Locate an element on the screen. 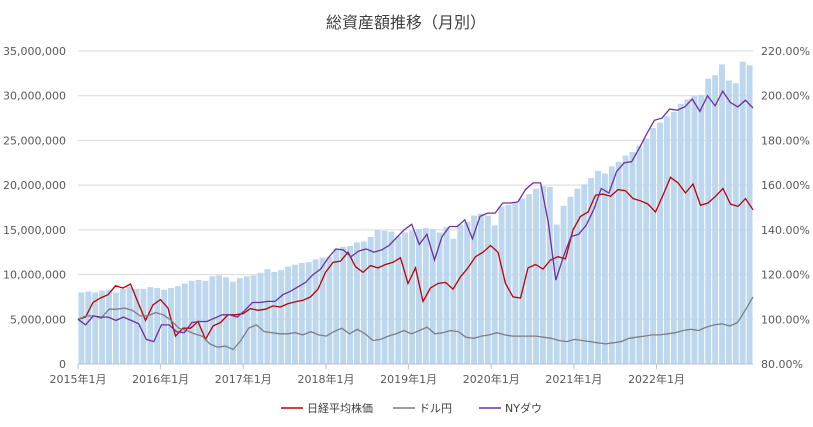 The width and height of the screenshot is (813, 427). x-tick-label: 2017年1月 is located at coordinates (243, 379).